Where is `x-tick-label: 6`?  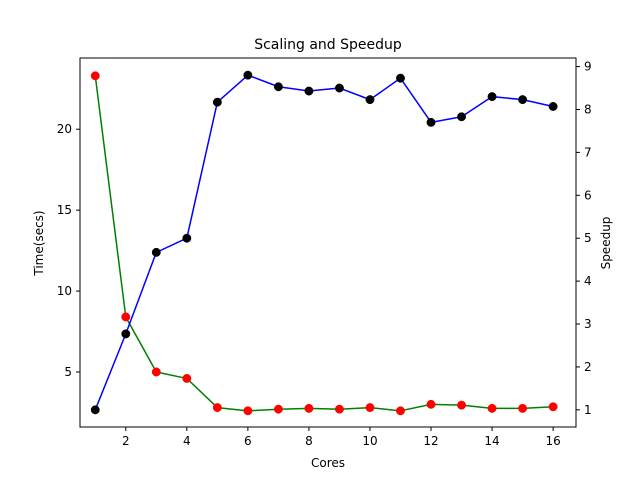 x-tick-label: 6 is located at coordinates (248, 441).